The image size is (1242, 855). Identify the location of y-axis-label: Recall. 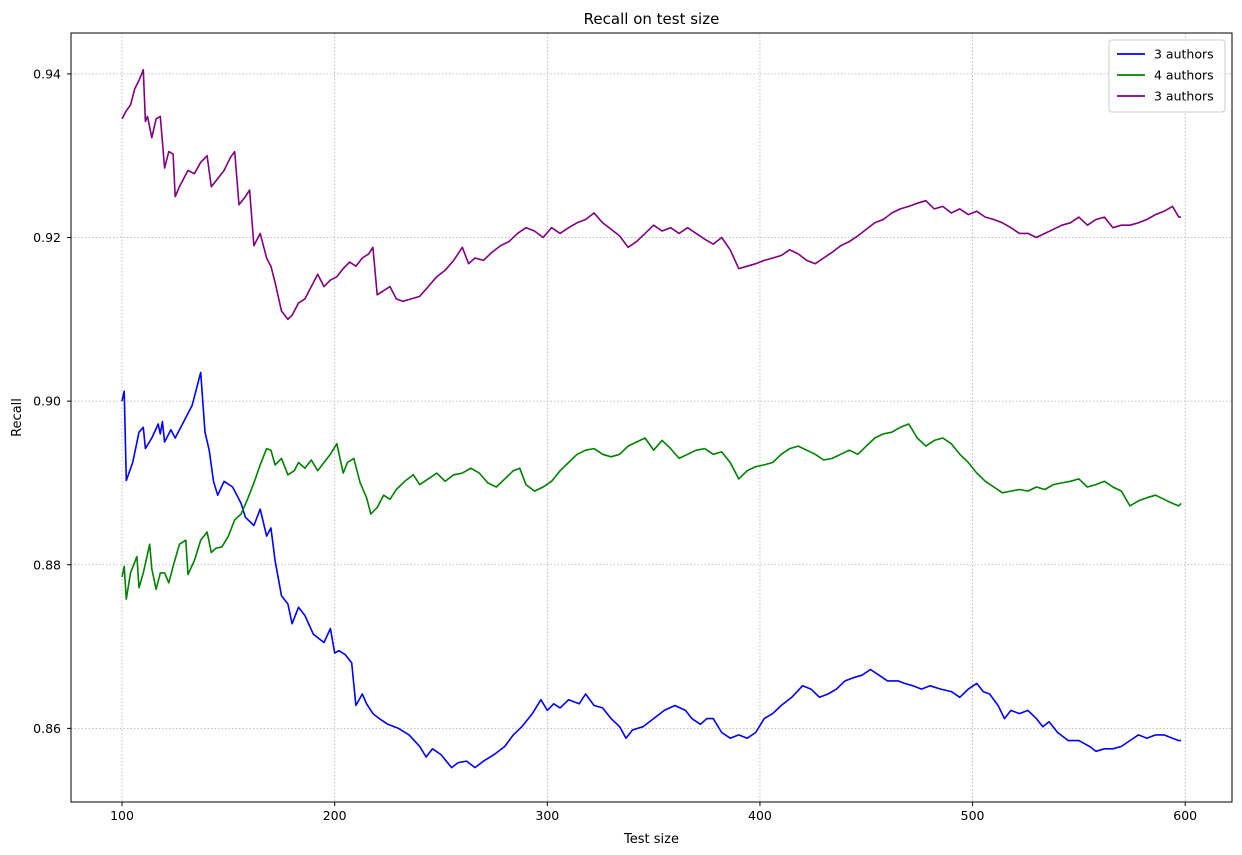
(17, 417).